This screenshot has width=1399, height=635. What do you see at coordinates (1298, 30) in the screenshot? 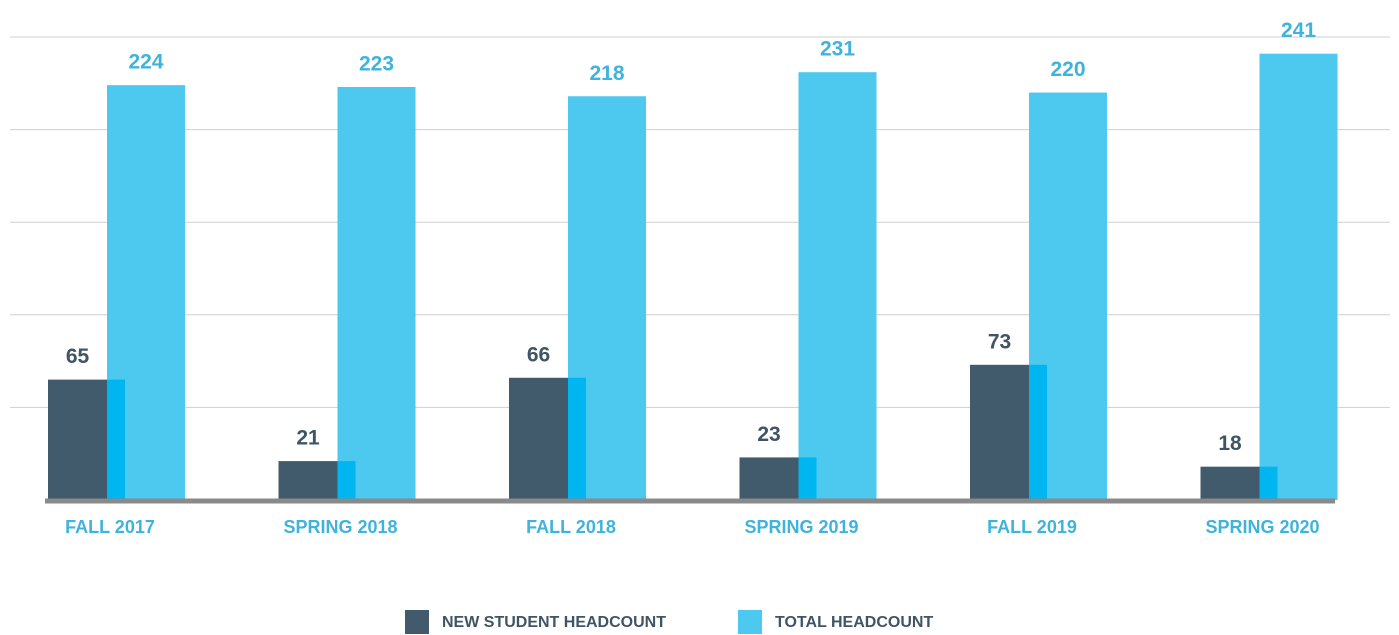
I see `value-label: 241` at bounding box center [1298, 30].